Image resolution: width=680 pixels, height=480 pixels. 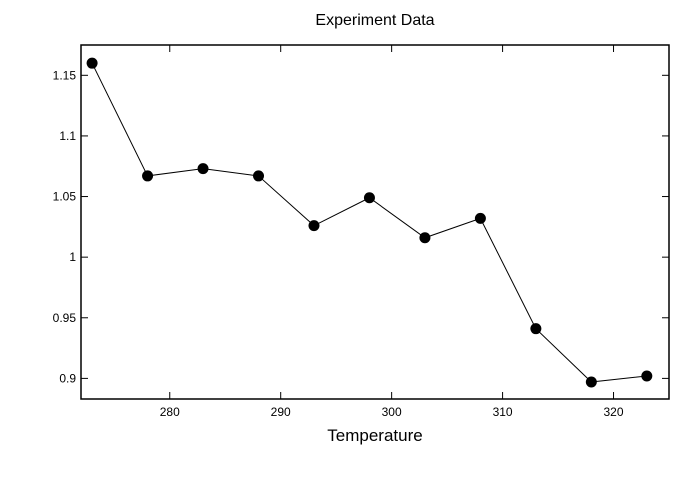 What do you see at coordinates (67, 378) in the screenshot?
I see `y-tick-label: 0.9` at bounding box center [67, 378].